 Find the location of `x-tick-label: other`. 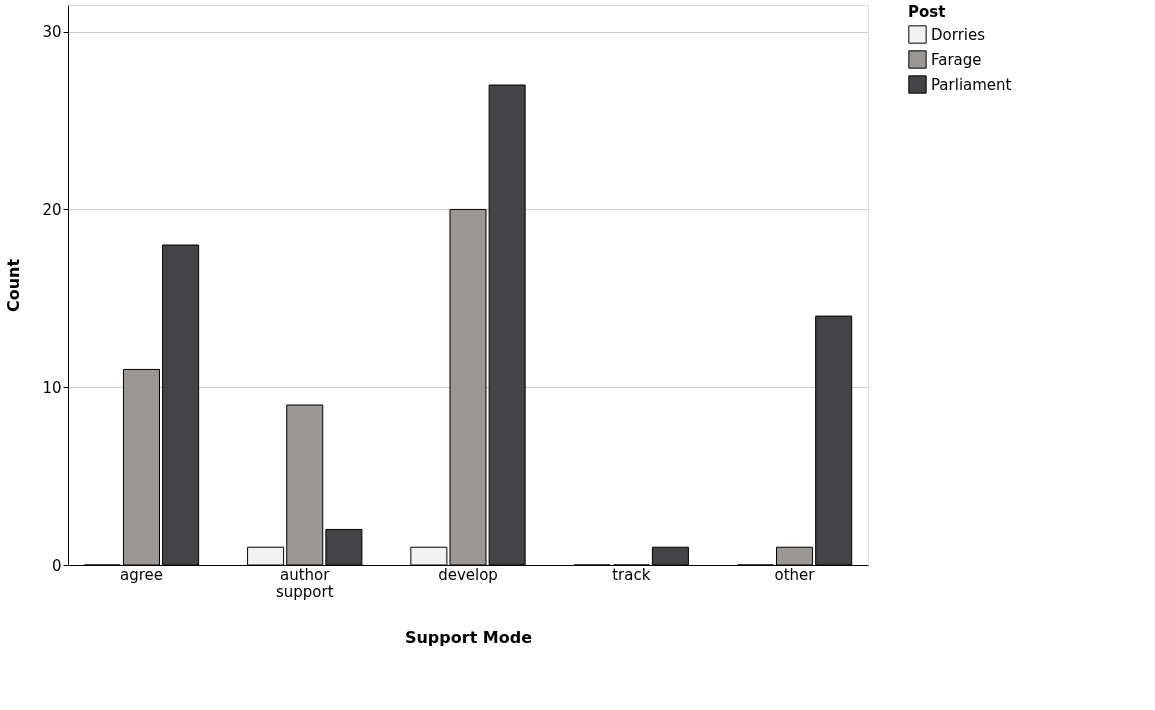

x-tick-label: other is located at coordinates (795, 574).